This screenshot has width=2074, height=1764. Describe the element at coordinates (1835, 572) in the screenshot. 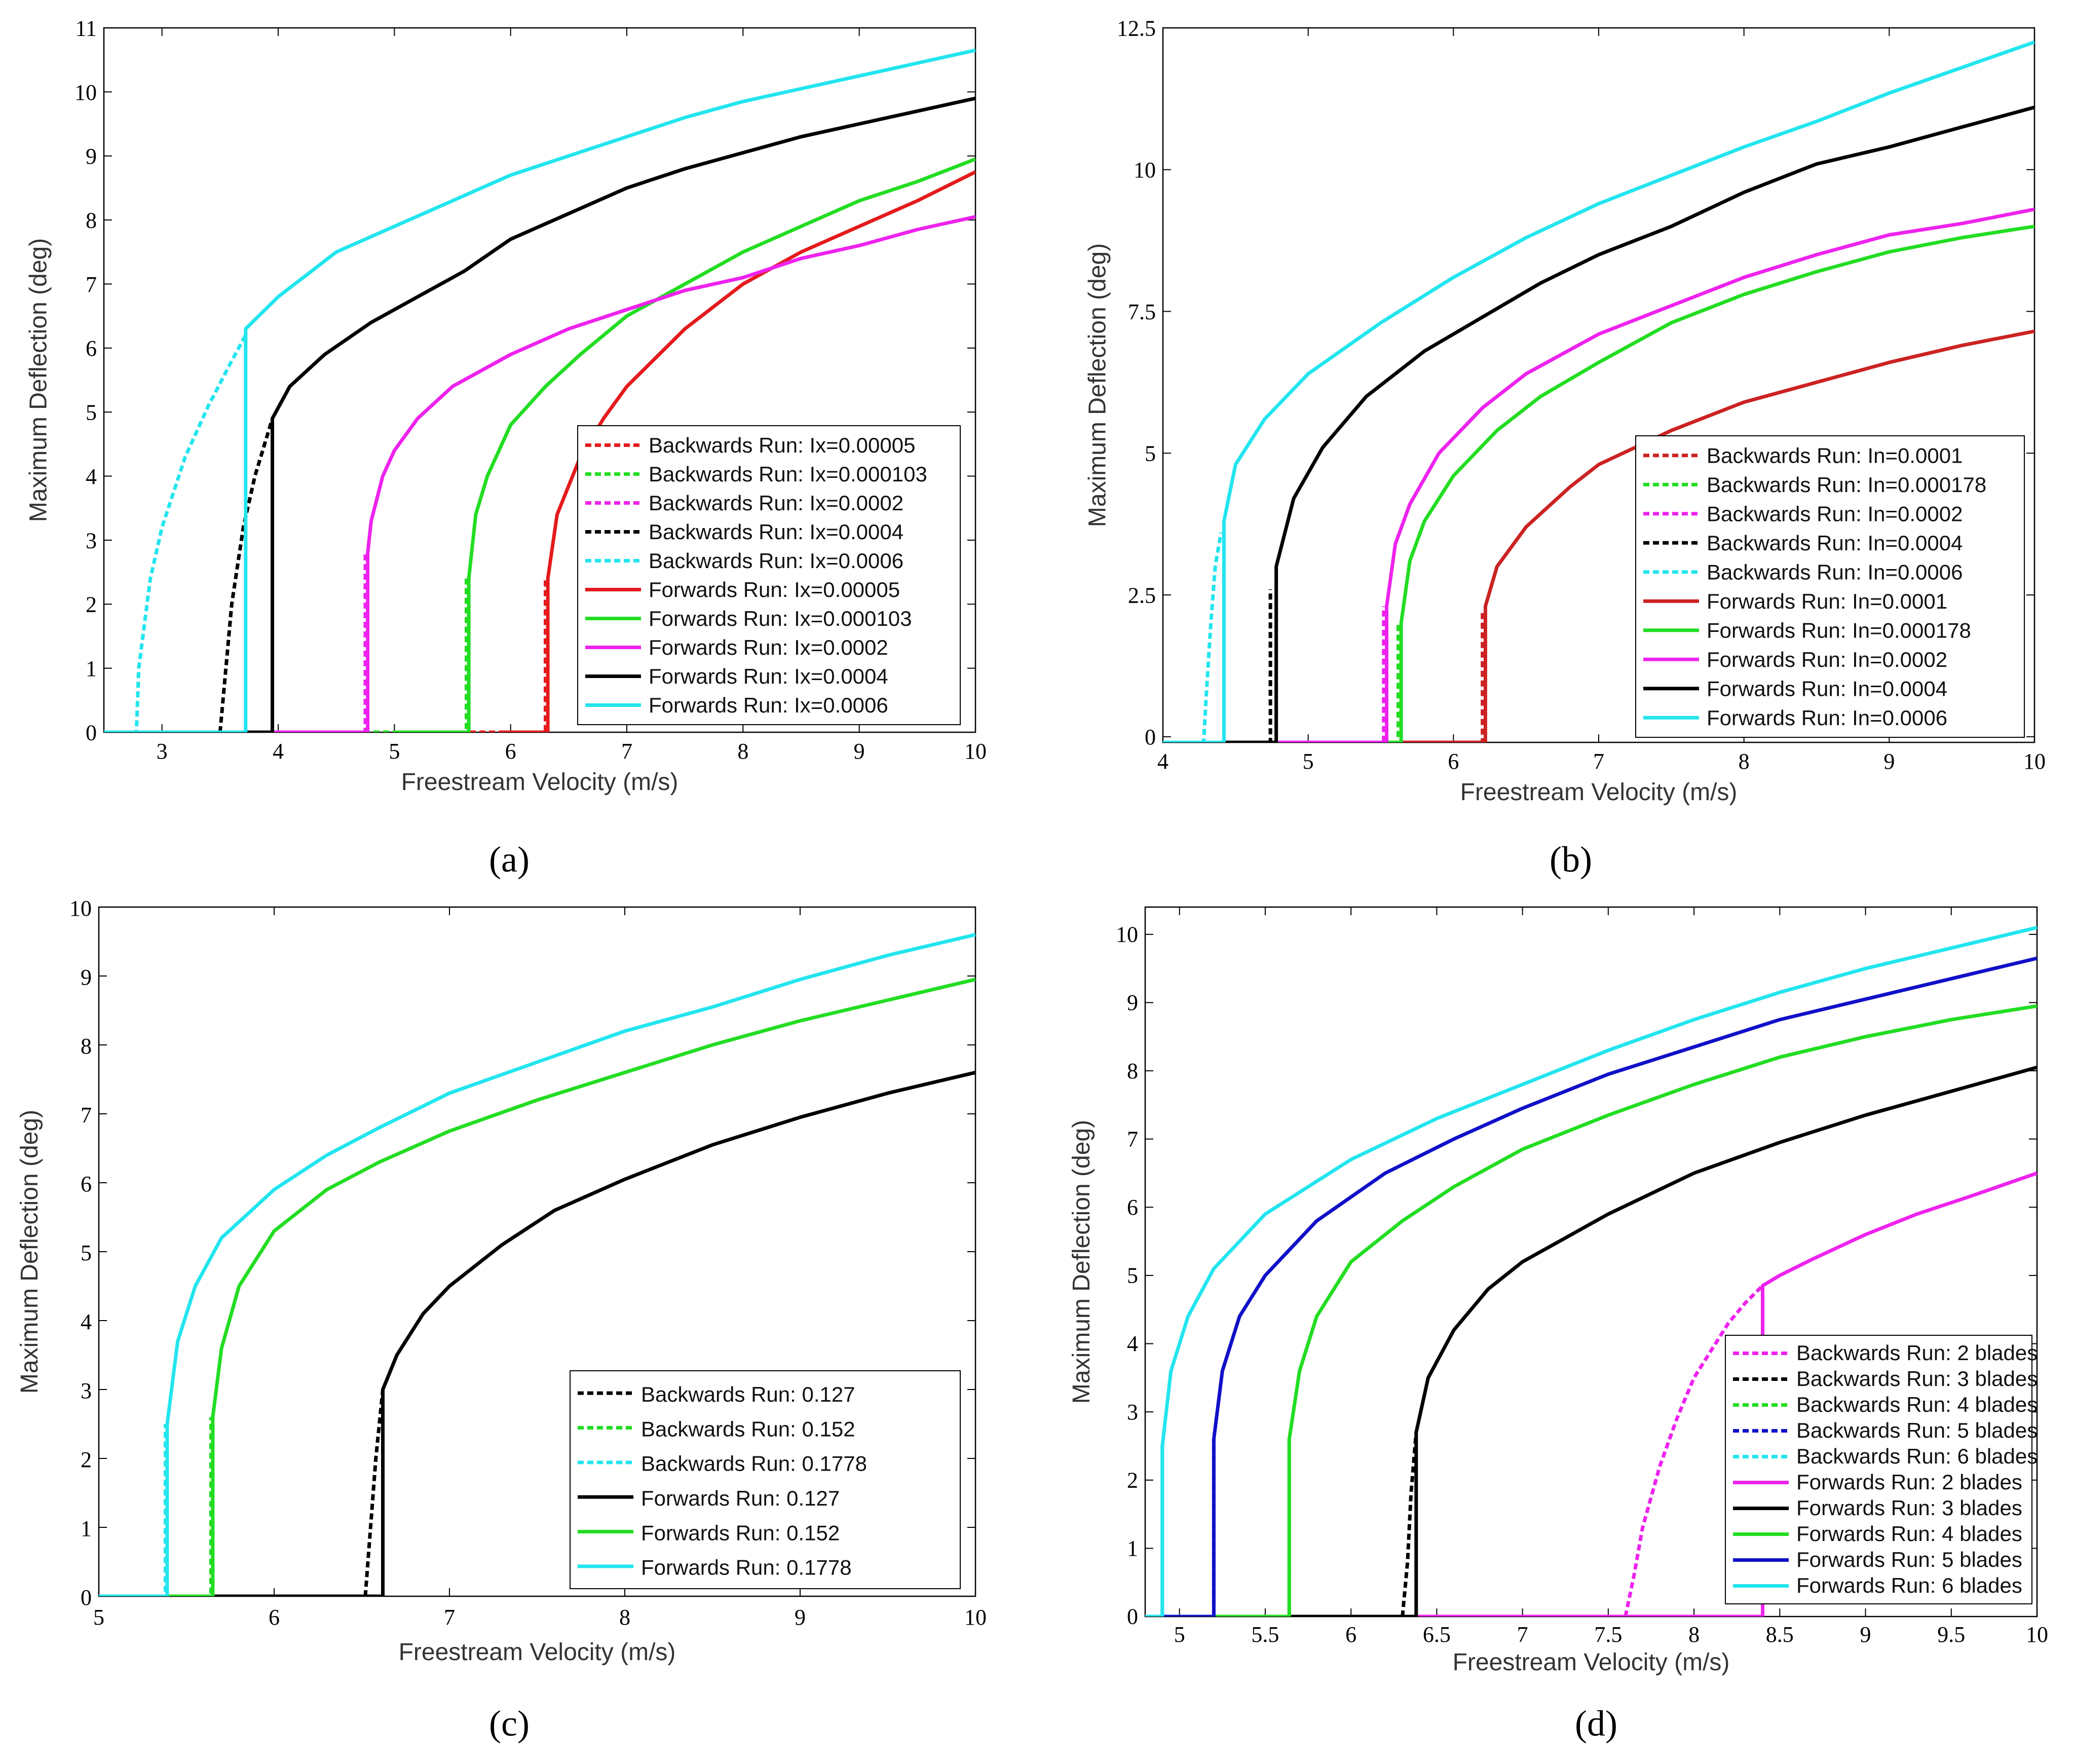

I see `legend-label: Backwards Run: In=0.0006` at that location.